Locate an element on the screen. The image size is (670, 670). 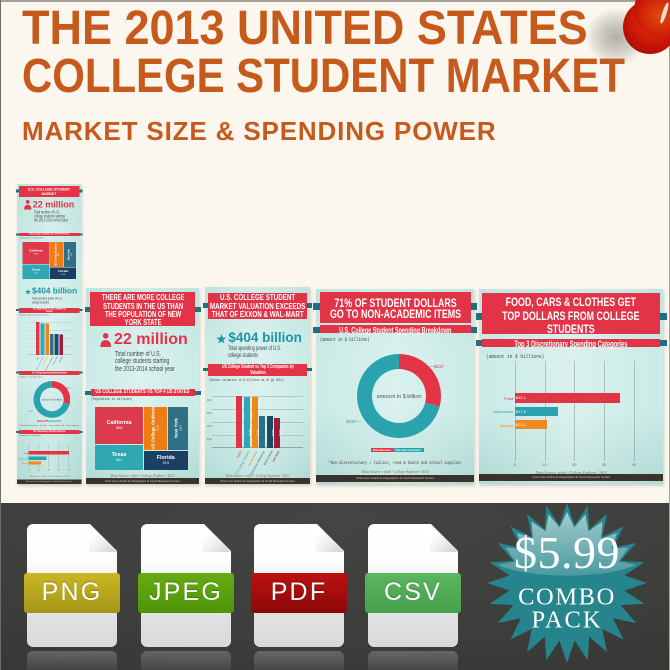
svg-text: COMBO is located at coordinates (567, 597).